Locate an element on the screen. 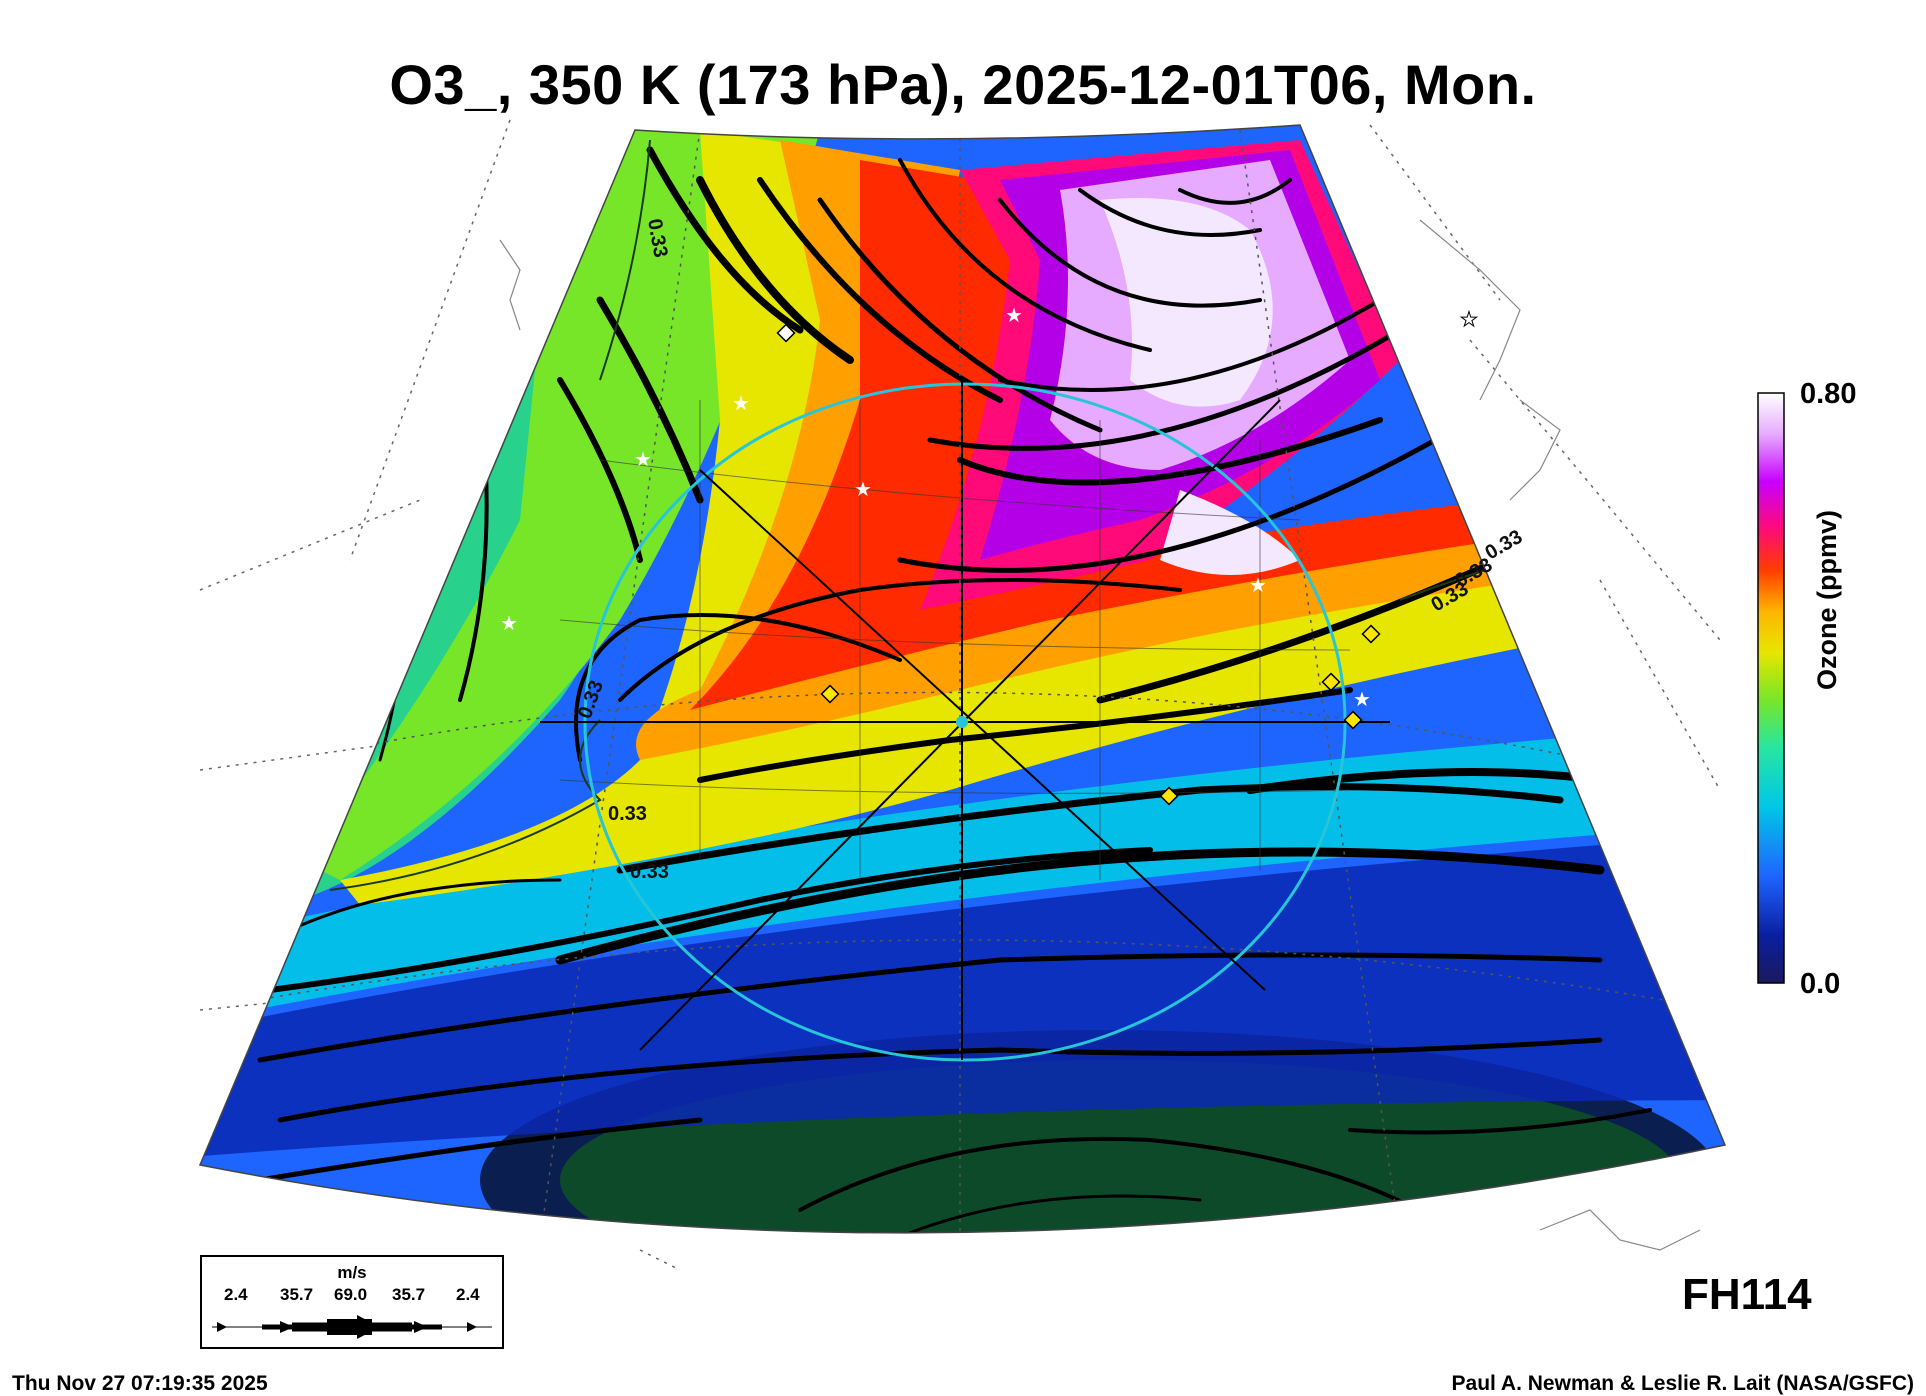 The height and width of the screenshot is (1396, 1926). interior-grid is located at coordinates (955, 640).